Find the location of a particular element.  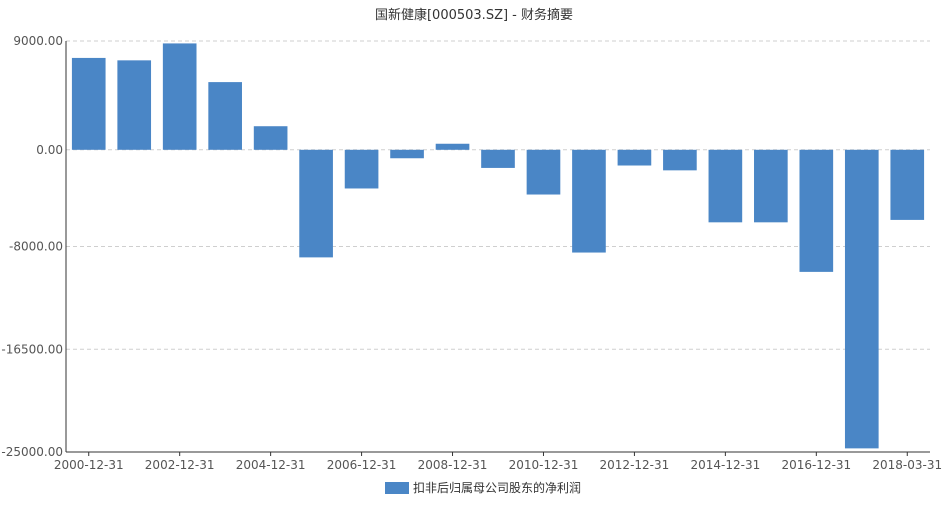

x-tick-label: 2018-03-31 is located at coordinates (907, 465).